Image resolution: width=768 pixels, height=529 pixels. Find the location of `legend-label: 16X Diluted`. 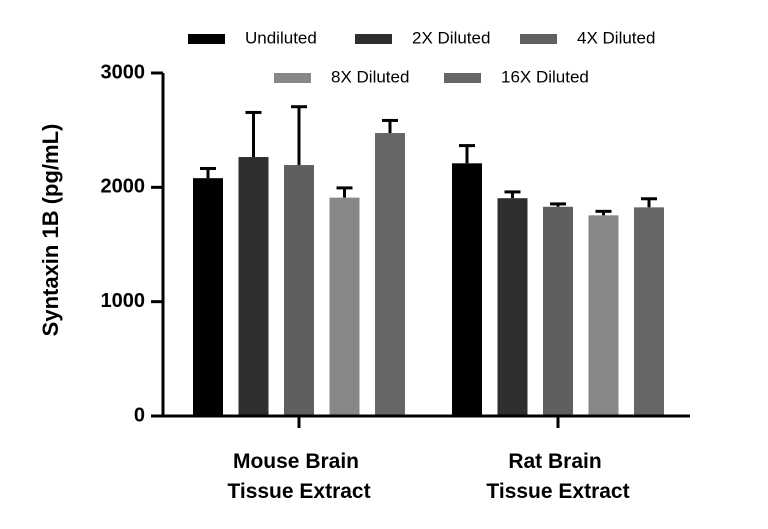

legend-label: 16X Diluted is located at coordinates (545, 76).